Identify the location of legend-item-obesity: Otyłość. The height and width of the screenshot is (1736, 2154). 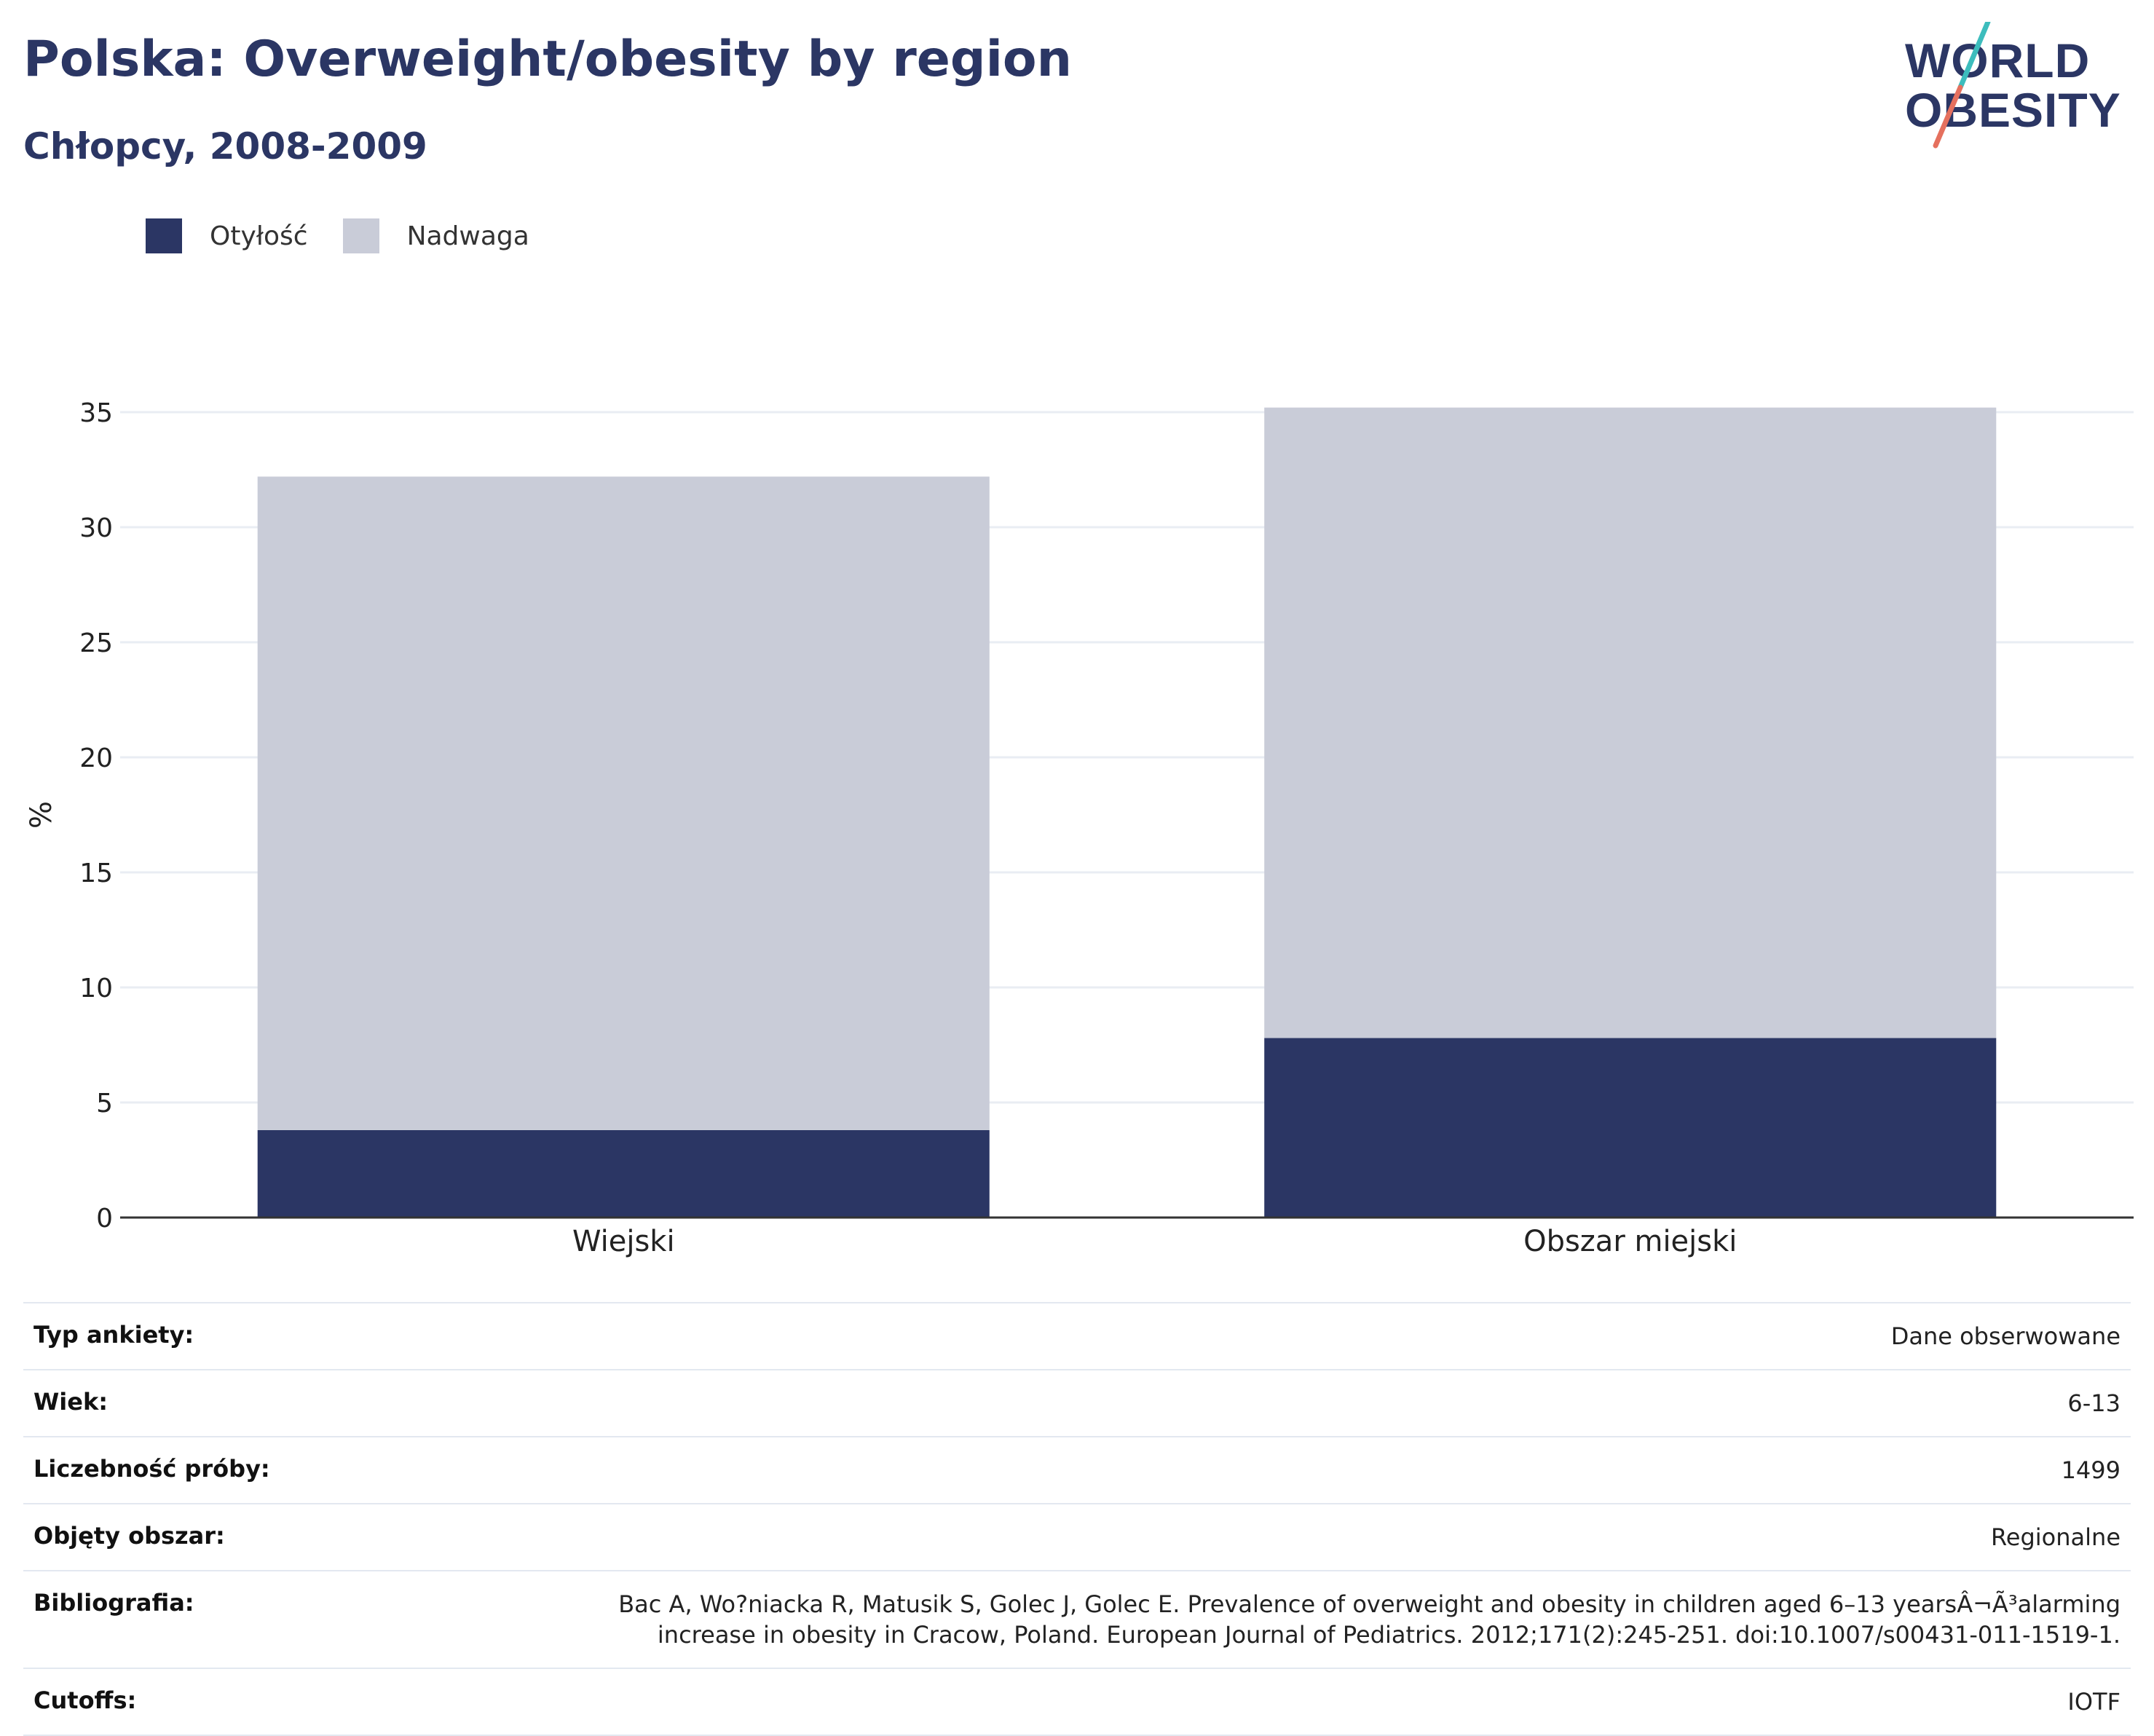
(227, 235).